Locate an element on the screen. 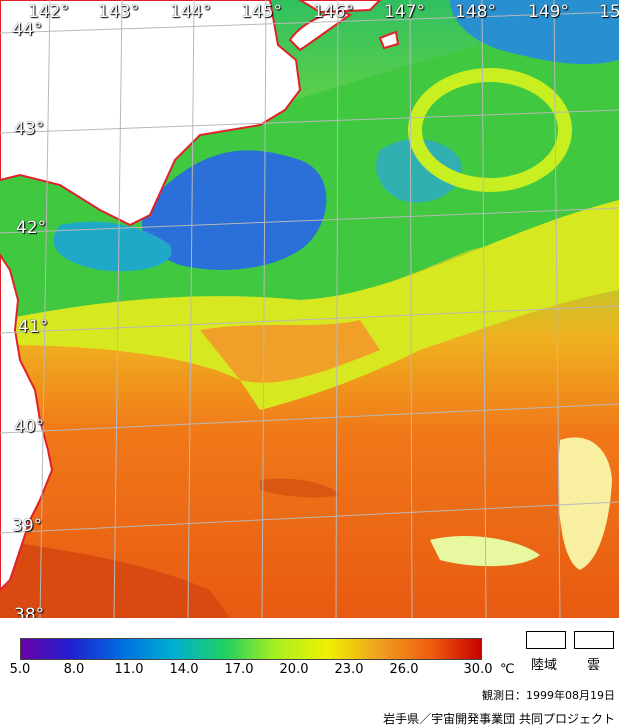 Image resolution: width=619 pixels, height=728 pixels. lat-label-44: 44° is located at coordinates (27, 30).